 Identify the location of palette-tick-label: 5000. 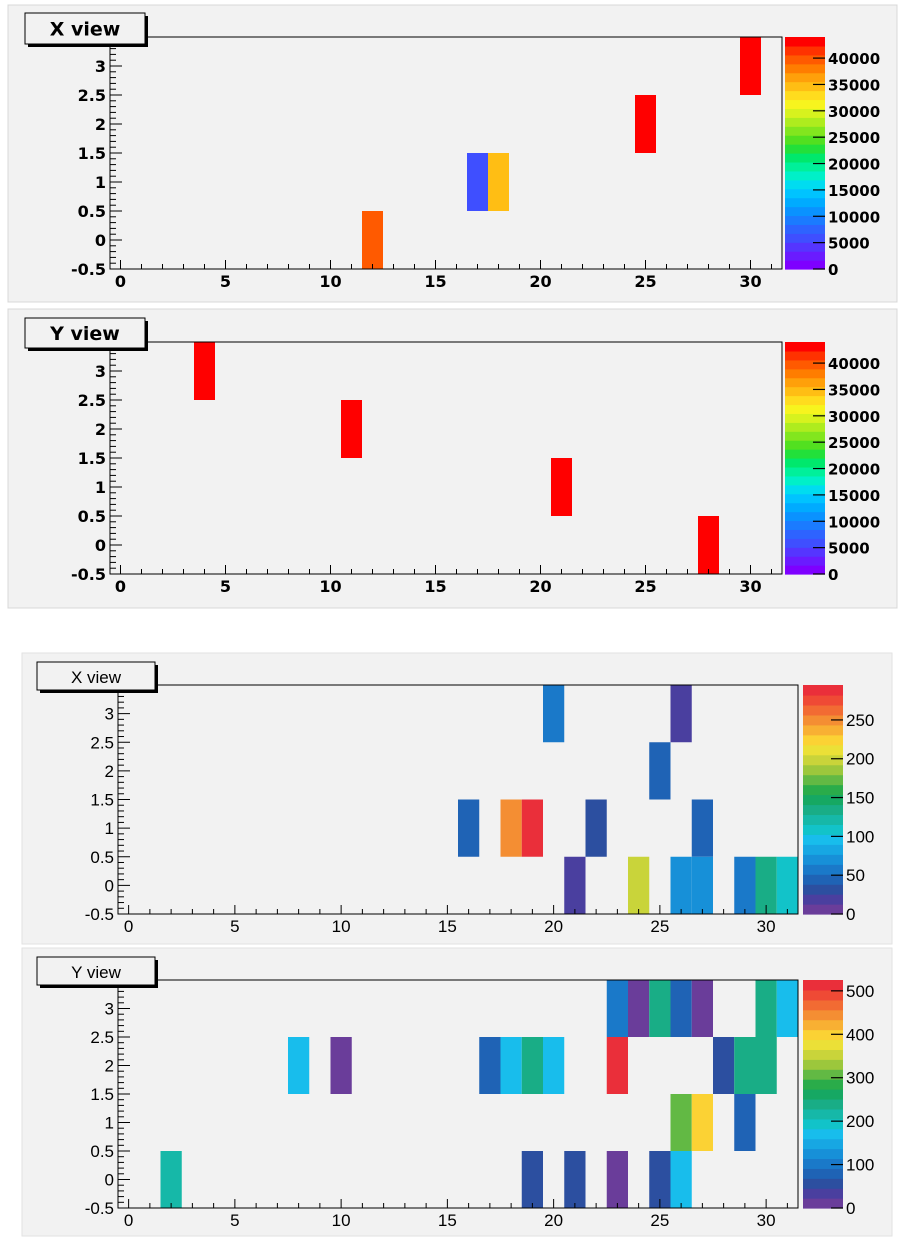
(849, 244).